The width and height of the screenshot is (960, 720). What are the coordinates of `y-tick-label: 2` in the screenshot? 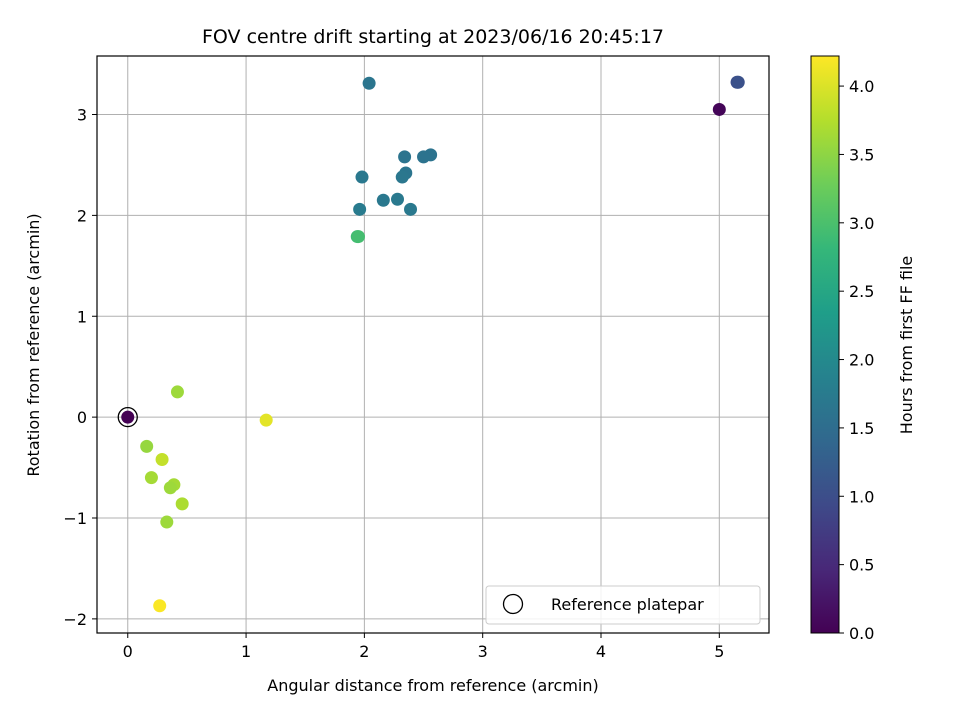 It's located at (82, 215).